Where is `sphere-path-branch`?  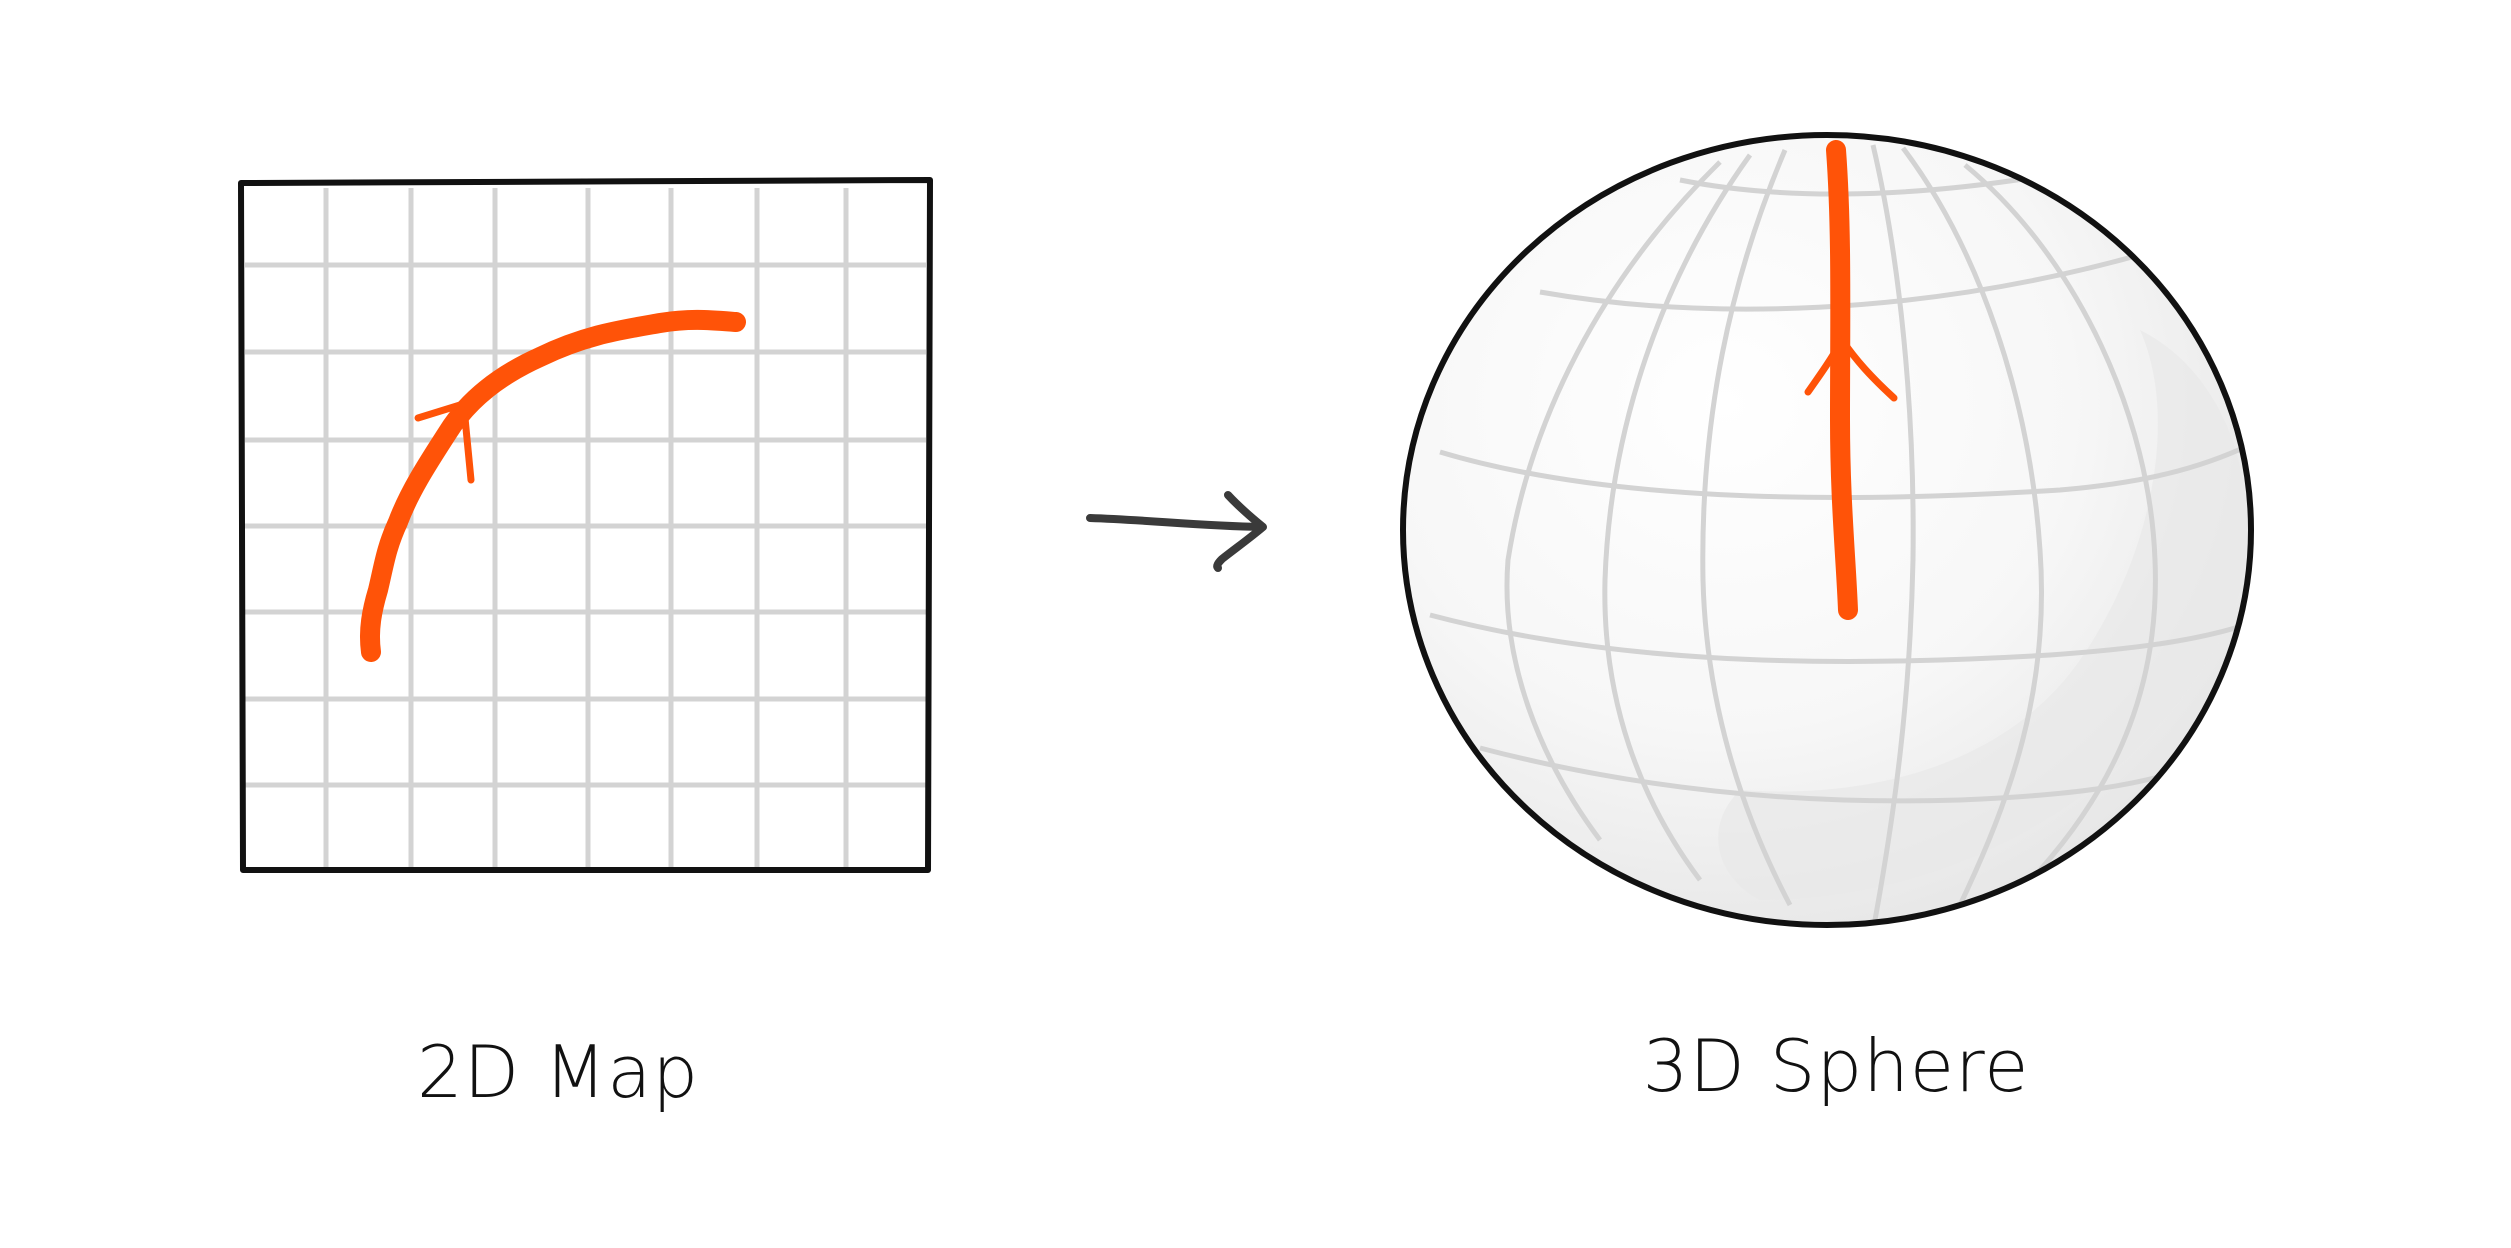 sphere-path-branch is located at coordinates (1851, 369).